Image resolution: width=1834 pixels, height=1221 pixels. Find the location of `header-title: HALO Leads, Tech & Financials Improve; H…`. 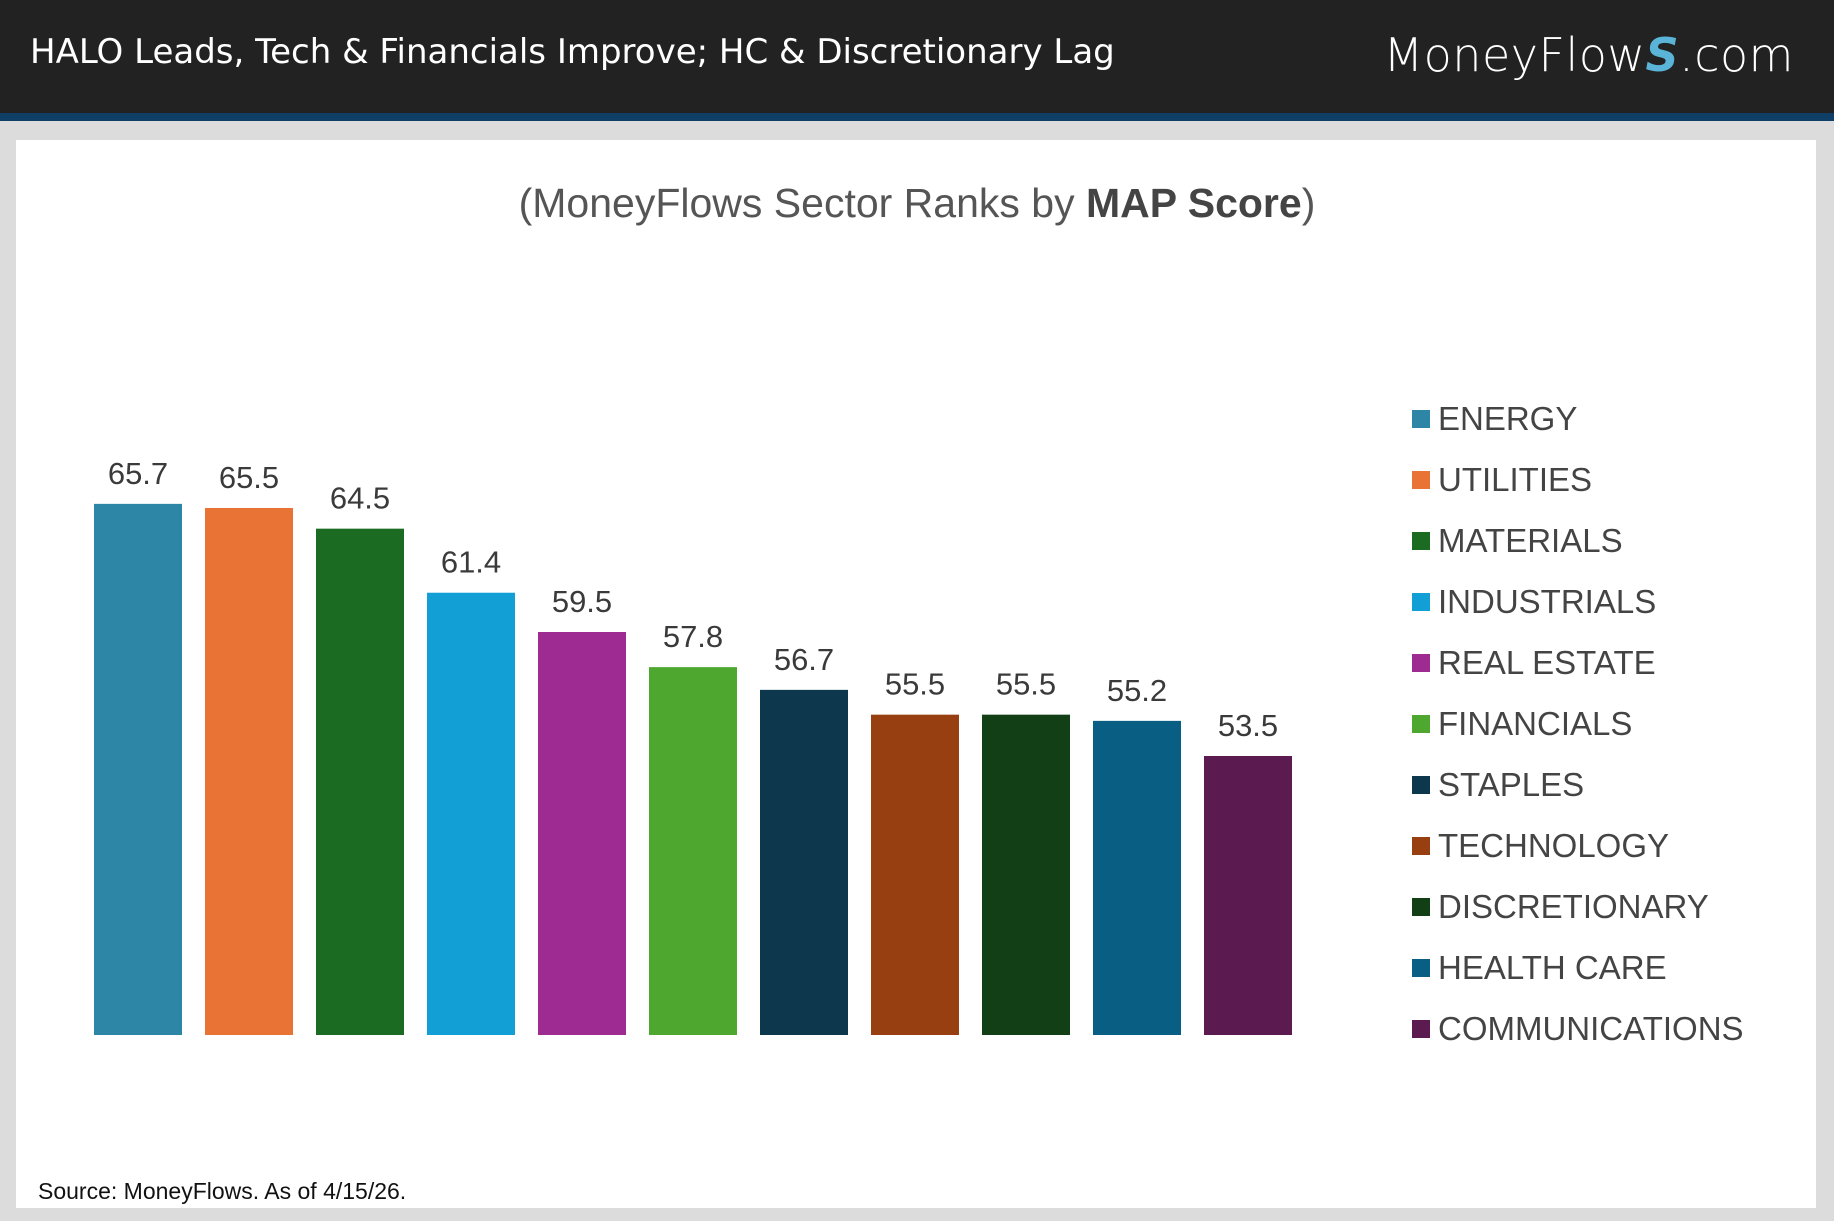

header-title: HALO Leads, Tech & Financials Improve; H… is located at coordinates (572, 52).